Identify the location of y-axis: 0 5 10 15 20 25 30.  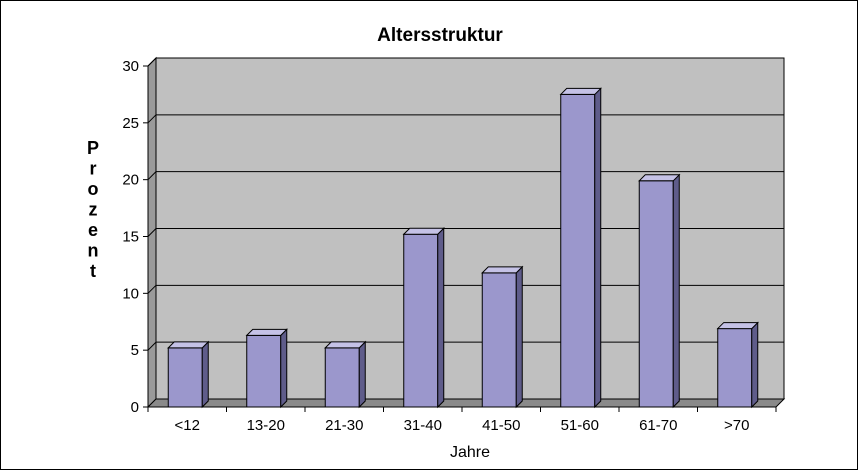
(135, 237).